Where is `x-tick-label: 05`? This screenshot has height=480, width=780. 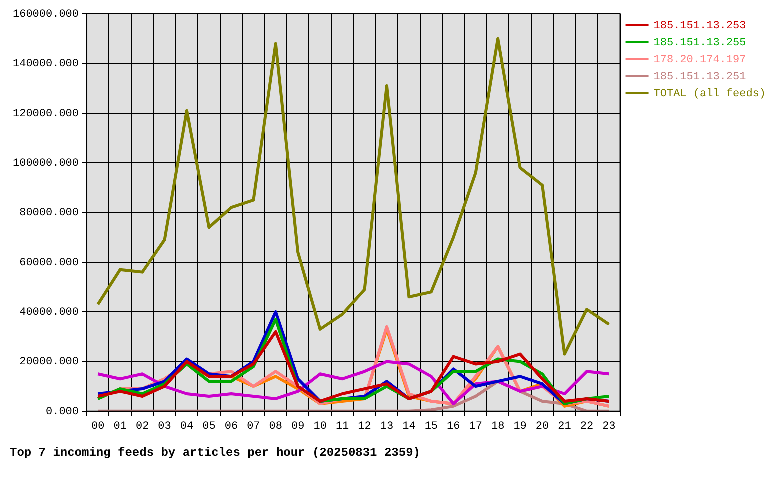 x-tick-label: 05 is located at coordinates (209, 426).